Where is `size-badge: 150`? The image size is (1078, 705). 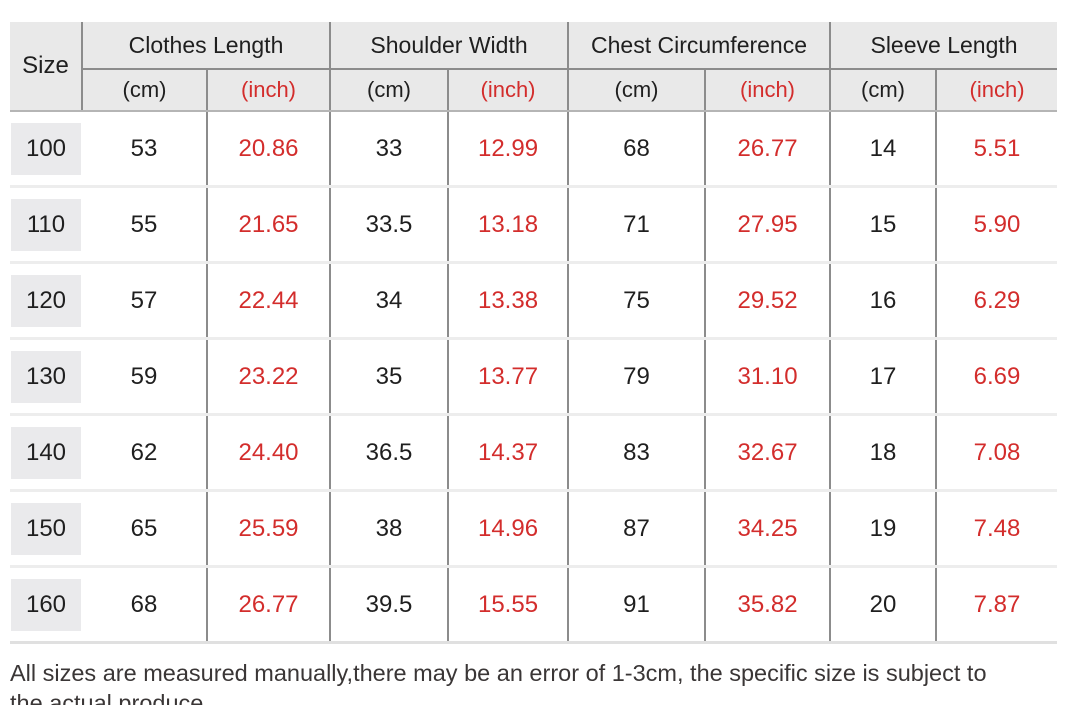
size-badge: 150 is located at coordinates (46, 528).